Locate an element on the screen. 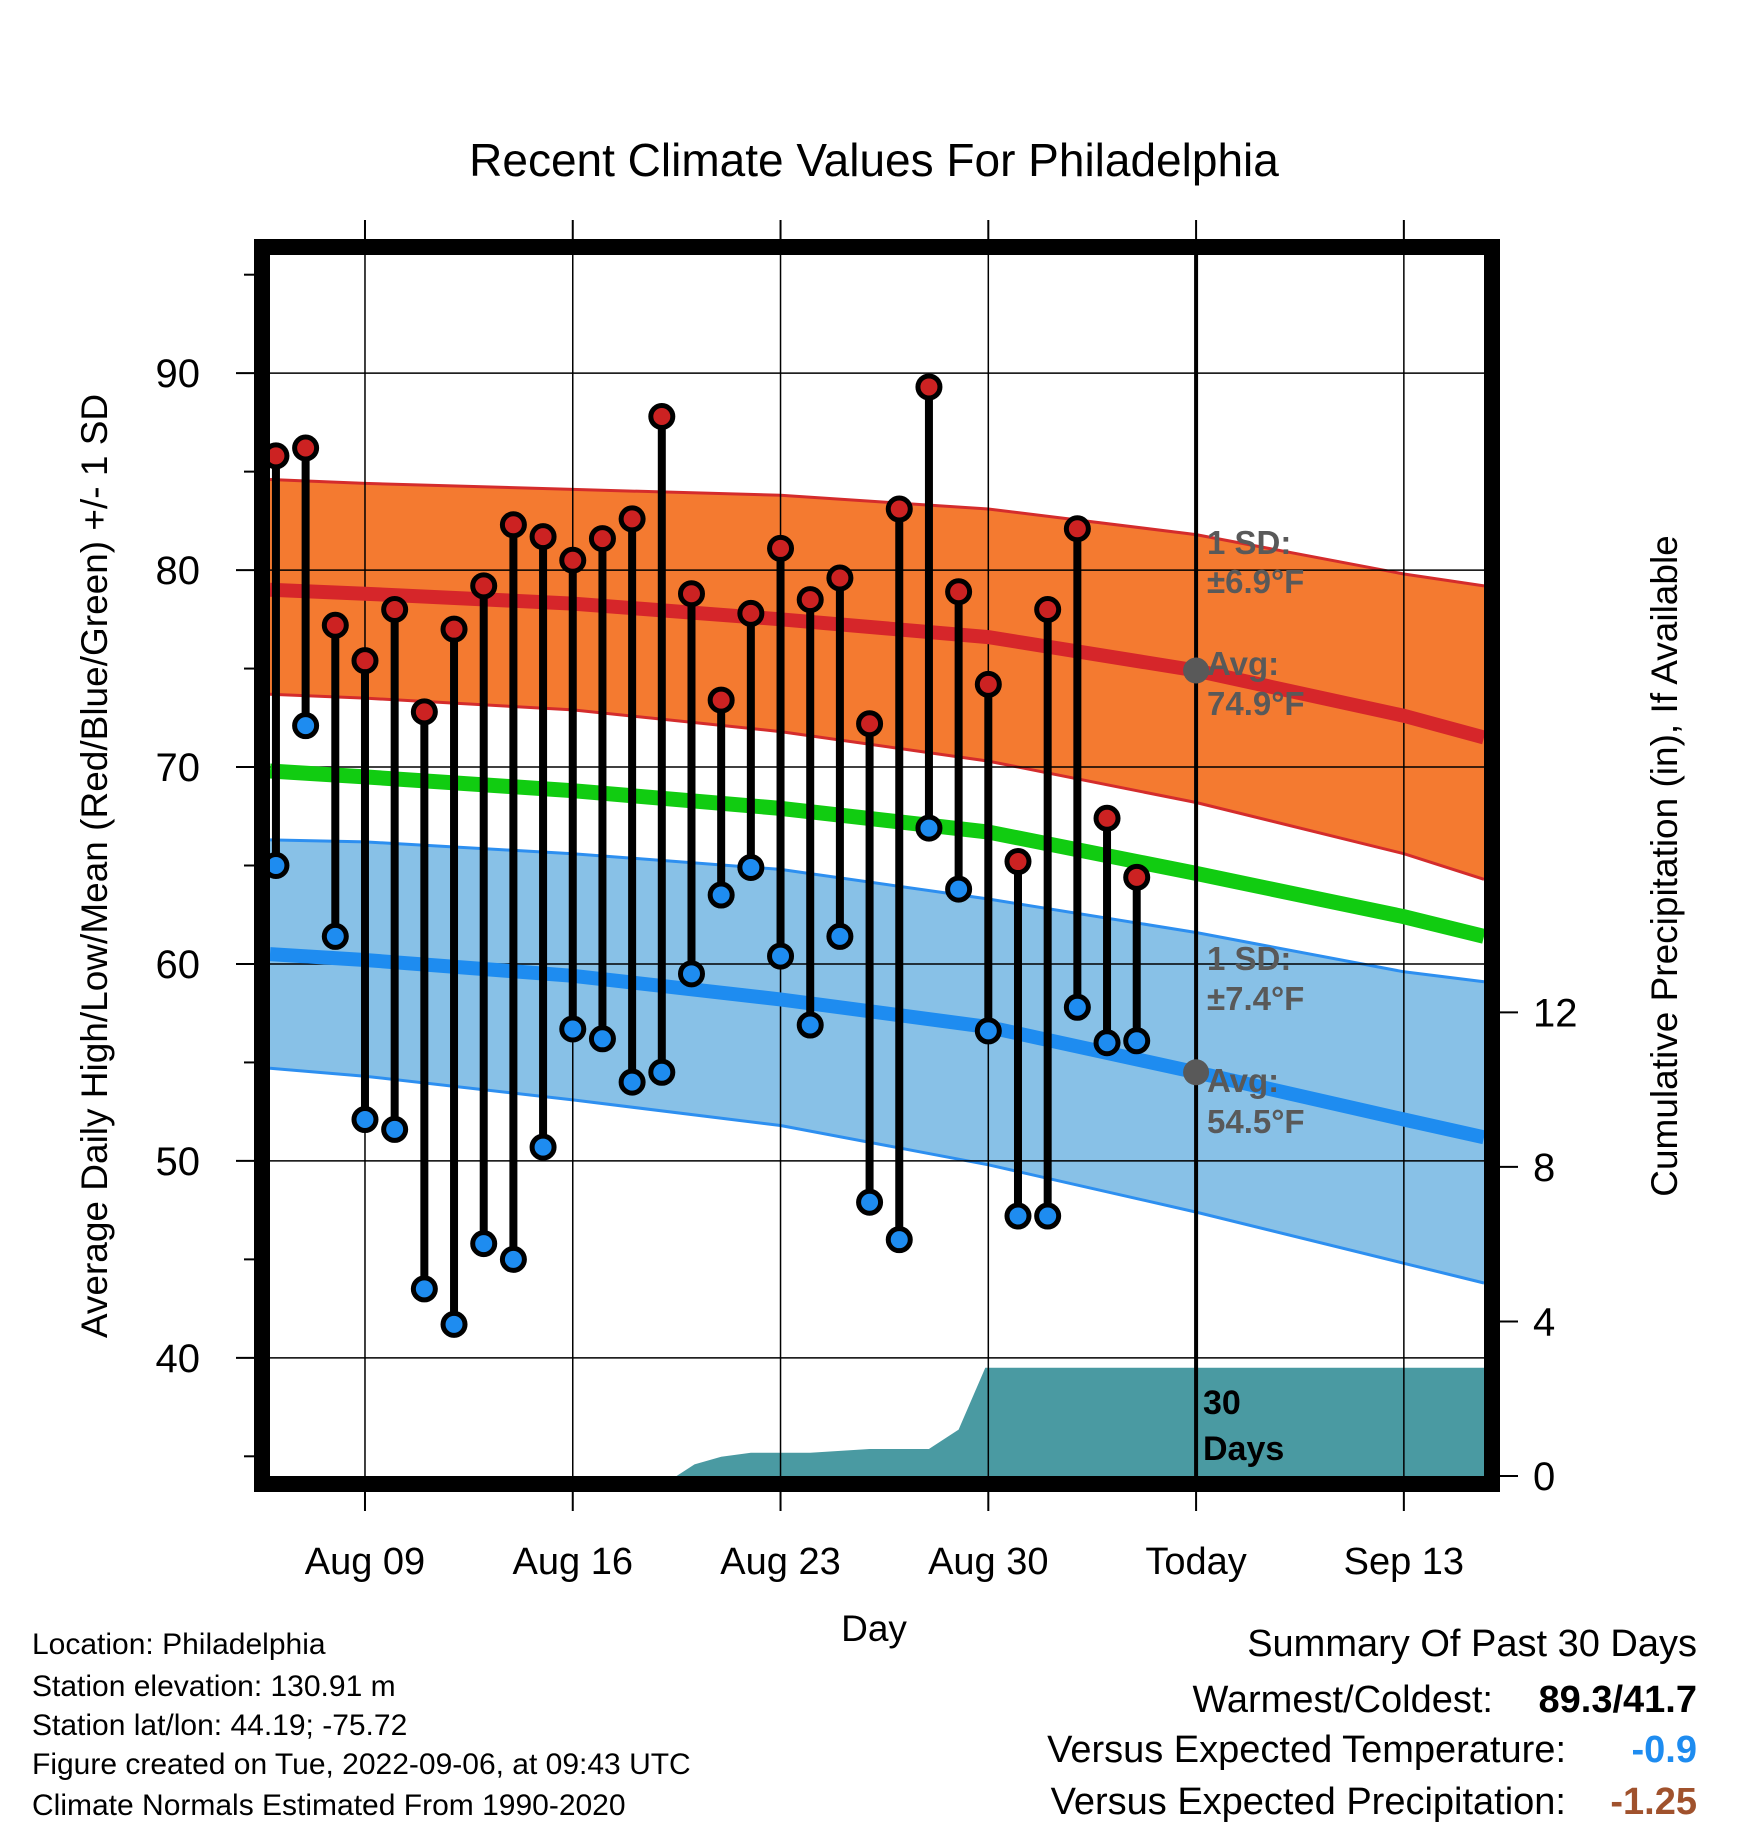 The height and width of the screenshot is (1828, 1748). today-high-average-marker is located at coordinates (1196, 670).